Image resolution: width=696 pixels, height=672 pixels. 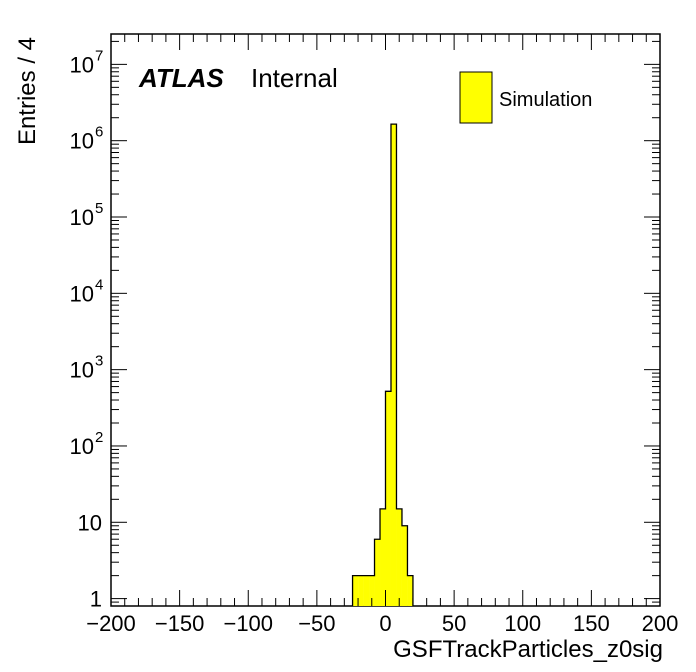 I want to click on x-axis-tick-labels: −200 −150 −100 −50 0 50 100 150 200, so click(x=382, y=623).